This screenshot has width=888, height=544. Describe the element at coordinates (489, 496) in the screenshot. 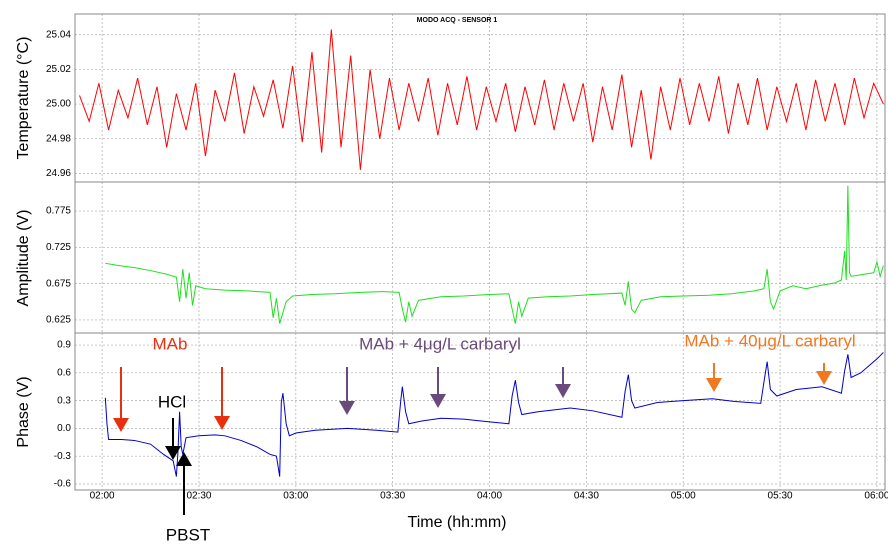

I see `x-tick-label: 04:00` at that location.